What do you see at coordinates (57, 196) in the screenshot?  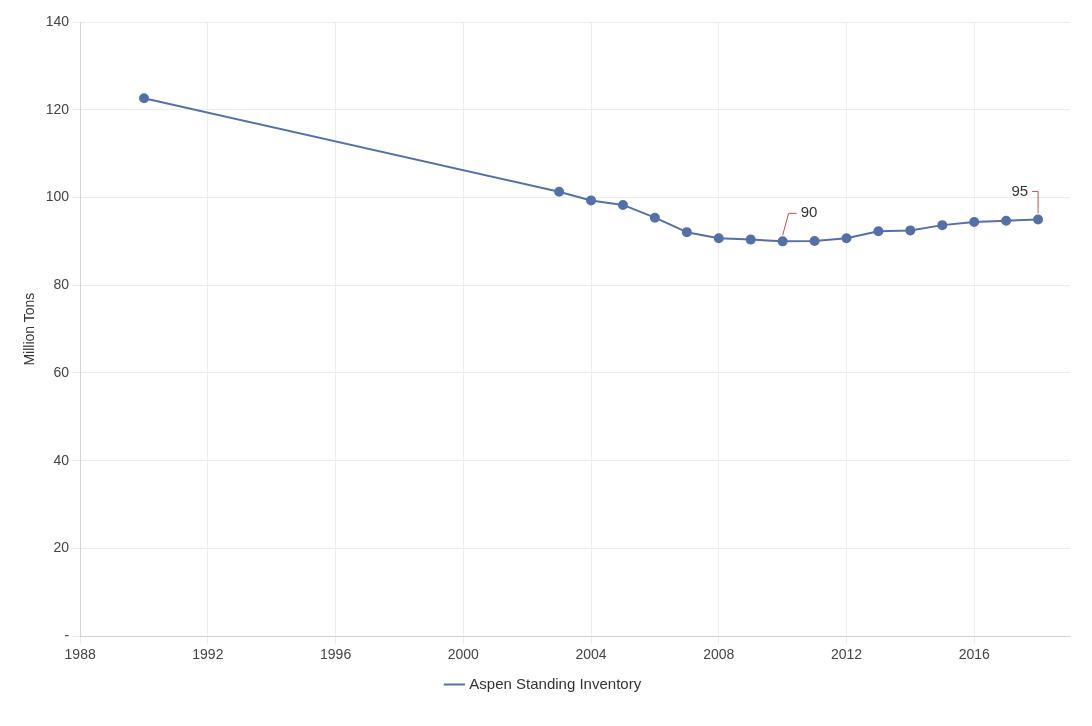 I see `y-tick-label: 100` at bounding box center [57, 196].